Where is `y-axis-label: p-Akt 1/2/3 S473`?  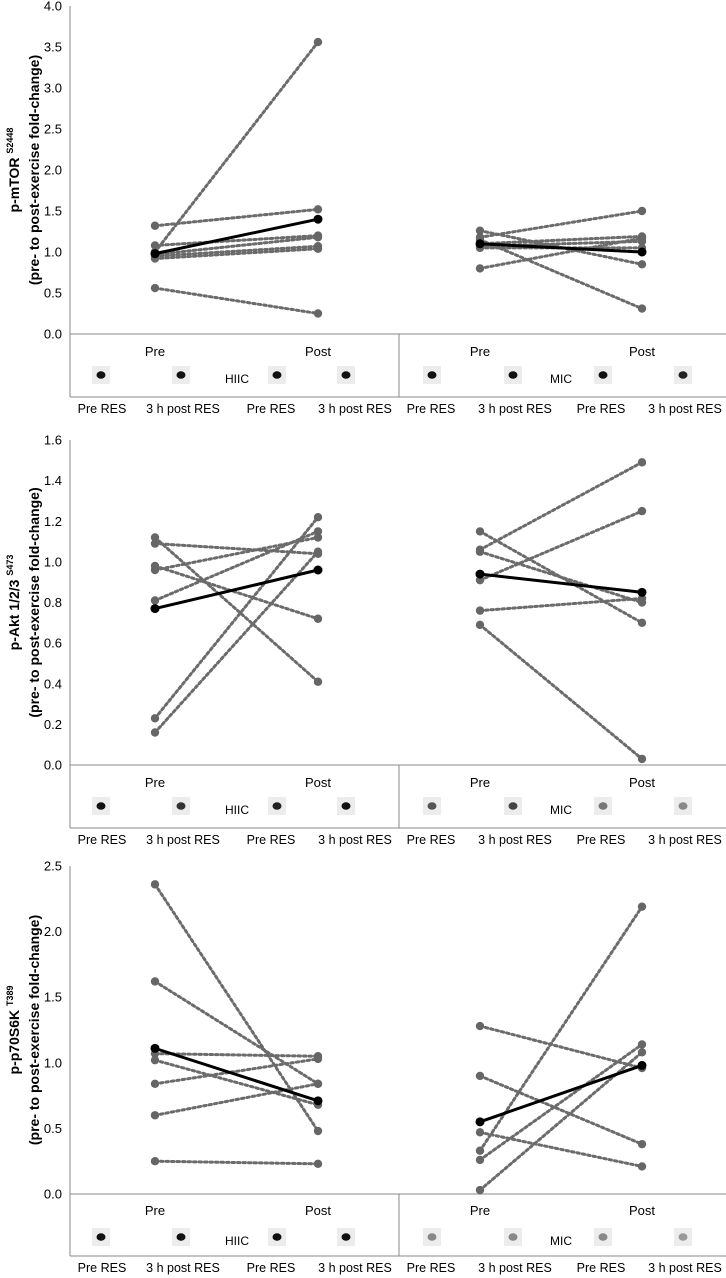 y-axis-label: p-Akt 1/2/3 S473 is located at coordinates (13, 603).